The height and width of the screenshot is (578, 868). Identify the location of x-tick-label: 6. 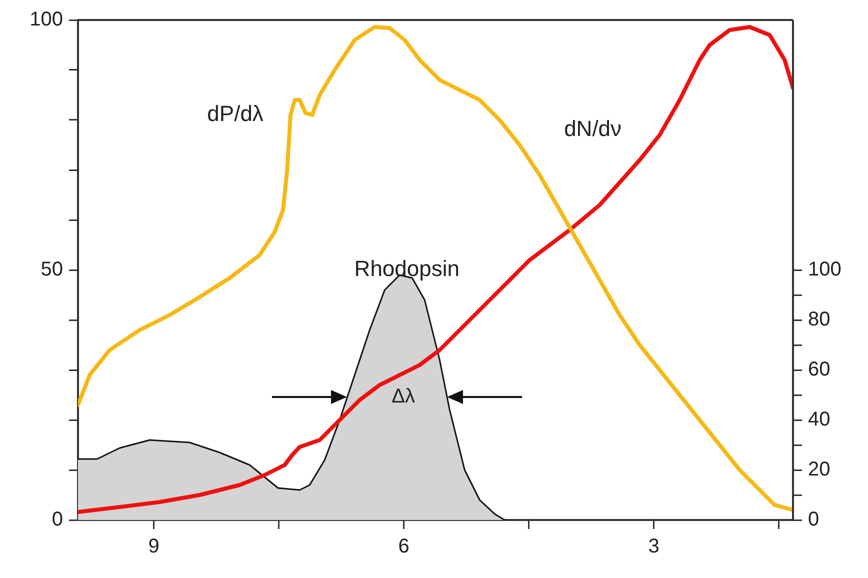
(404, 547).